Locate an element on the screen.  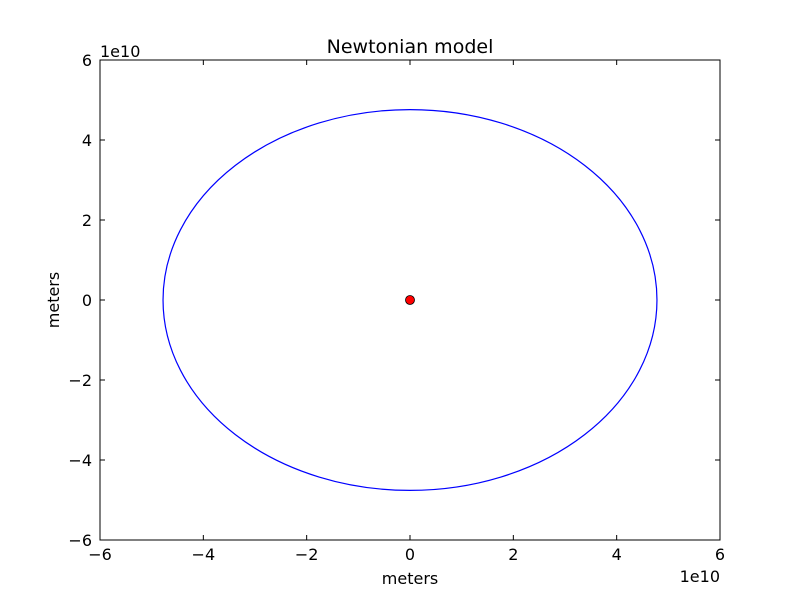
central-body-marker is located at coordinates (410, 300).